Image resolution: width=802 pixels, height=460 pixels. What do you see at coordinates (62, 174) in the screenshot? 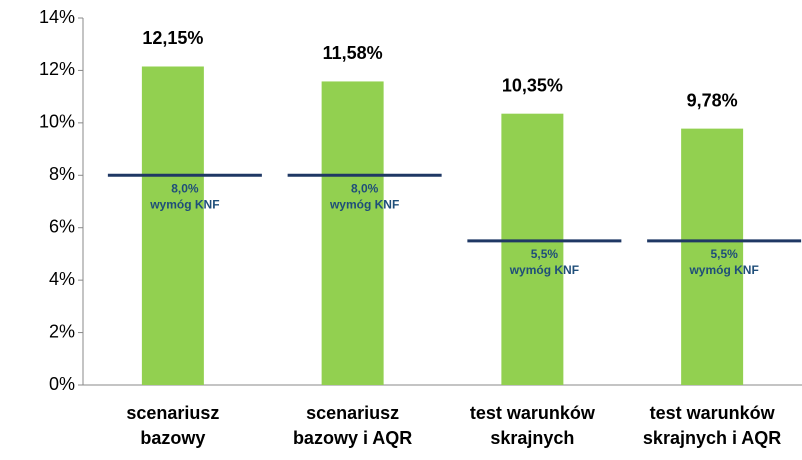
I see `y-tick-label: 8%` at bounding box center [62, 174].